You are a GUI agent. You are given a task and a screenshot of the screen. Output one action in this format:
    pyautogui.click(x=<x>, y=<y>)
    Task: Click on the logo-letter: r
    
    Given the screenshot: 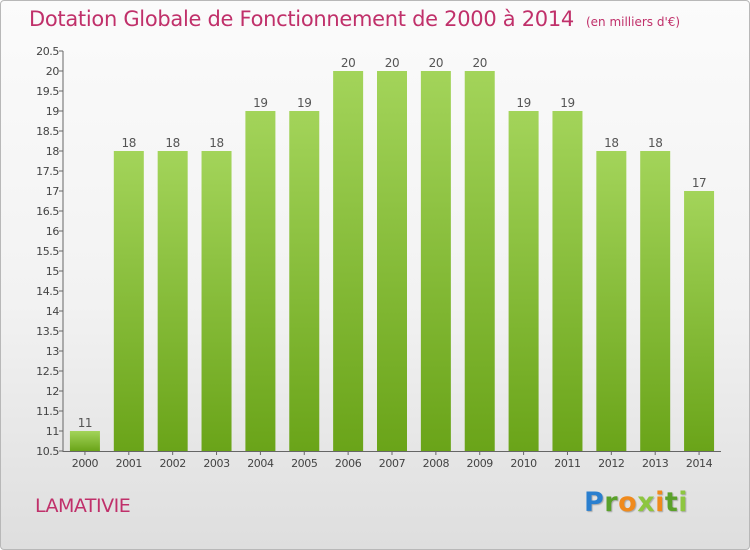 What is the action you would take?
    pyautogui.click(x=611, y=502)
    